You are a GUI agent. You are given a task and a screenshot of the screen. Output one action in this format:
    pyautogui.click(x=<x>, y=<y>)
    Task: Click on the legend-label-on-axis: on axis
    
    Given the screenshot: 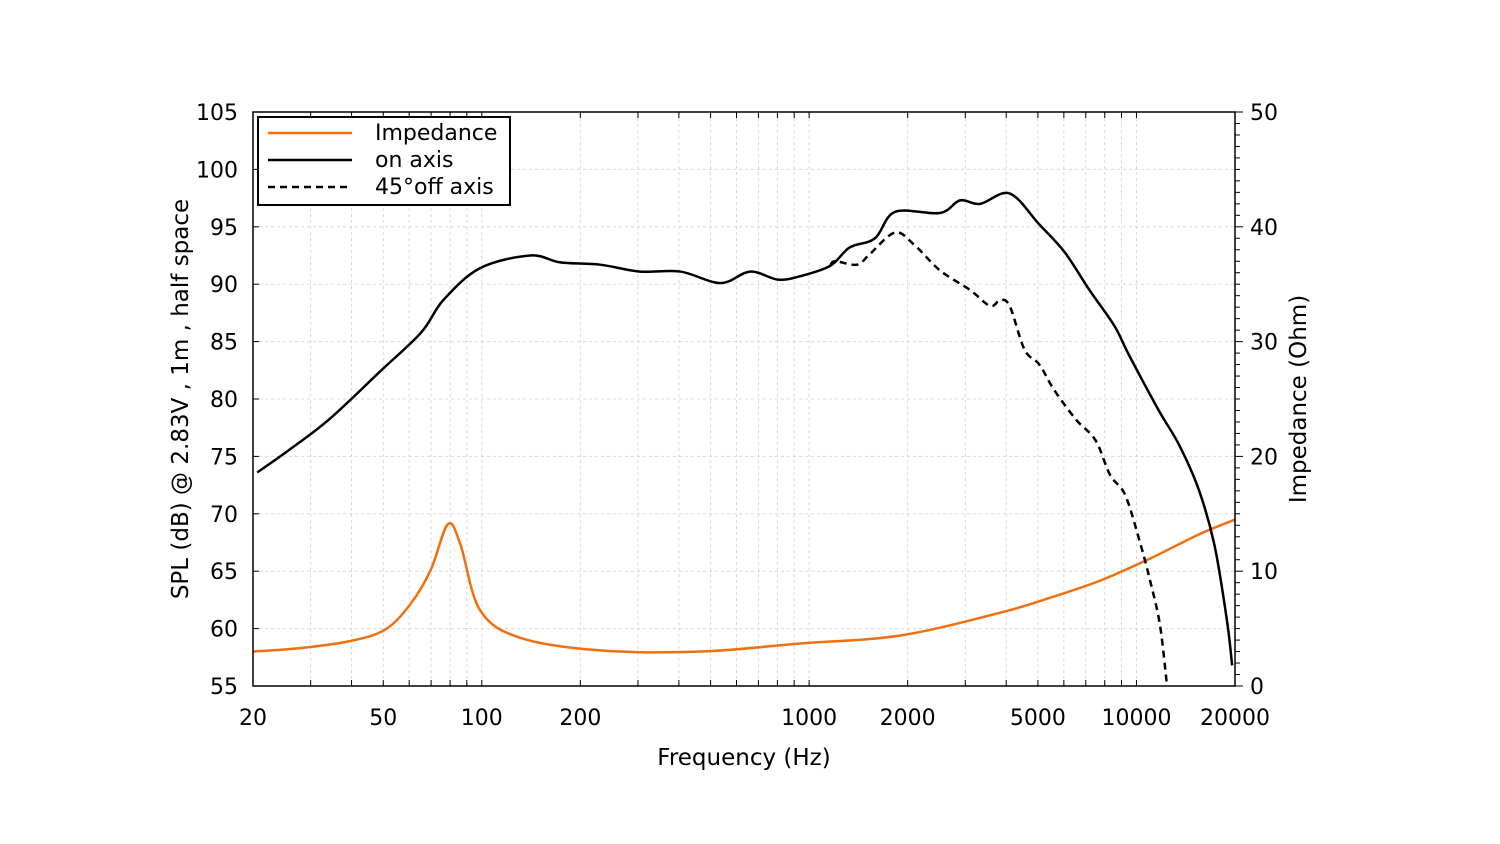 What is the action you would take?
    pyautogui.click(x=414, y=160)
    